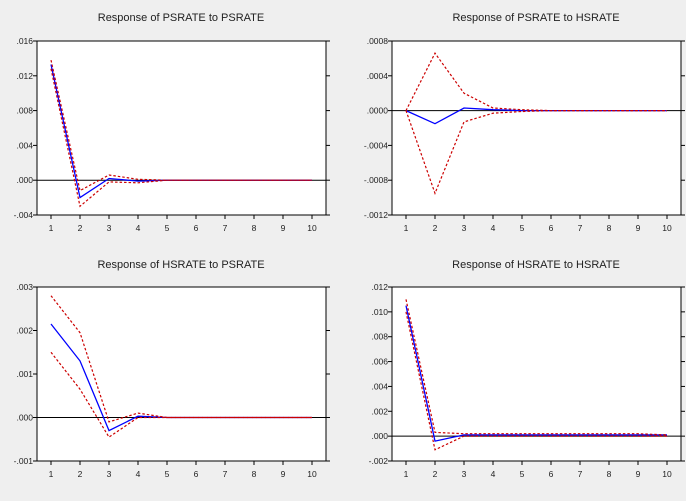 This screenshot has width=686, height=501. Describe the element at coordinates (24, 461) in the screenshot. I see `y-tick-label: -.001` at that location.